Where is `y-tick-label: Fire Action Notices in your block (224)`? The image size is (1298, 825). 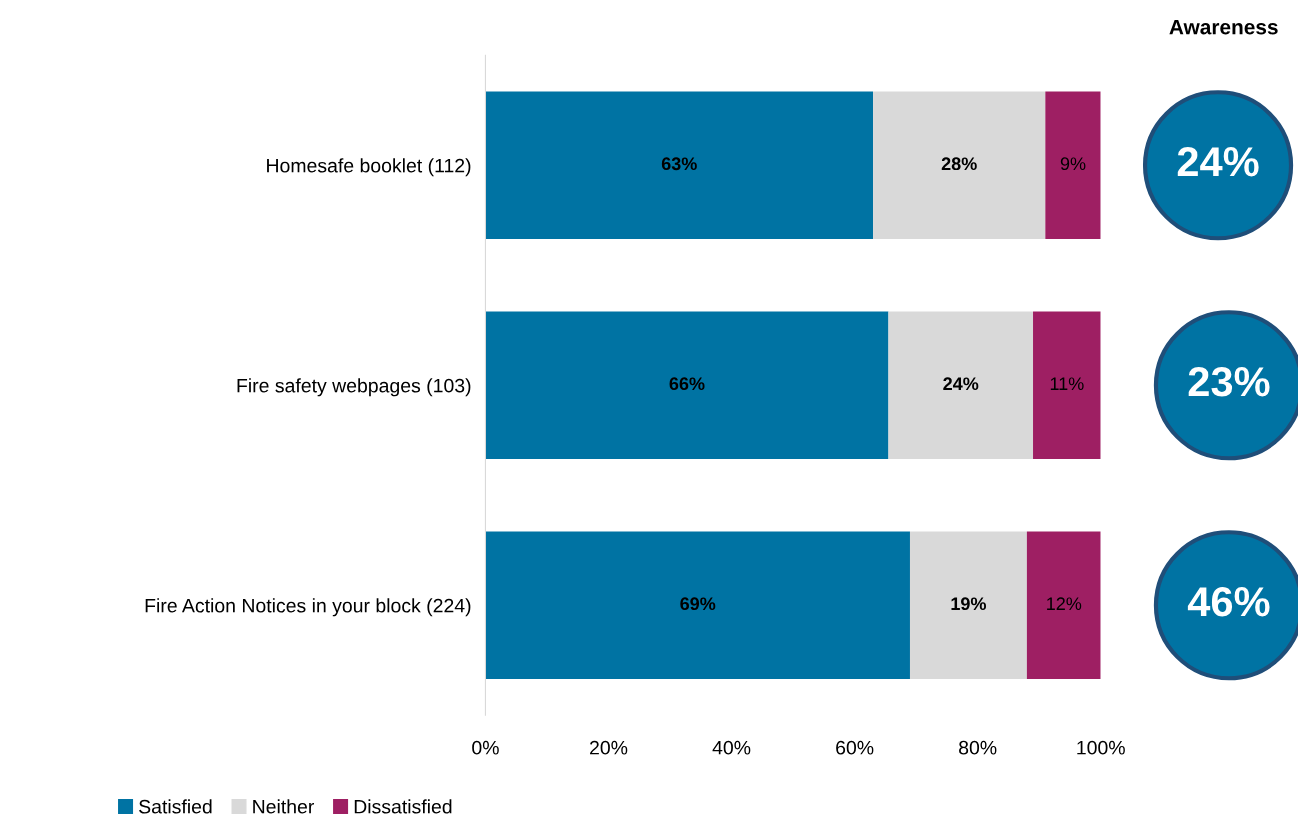
y-tick-label: Fire Action Notices in your block (224) is located at coordinates (308, 607).